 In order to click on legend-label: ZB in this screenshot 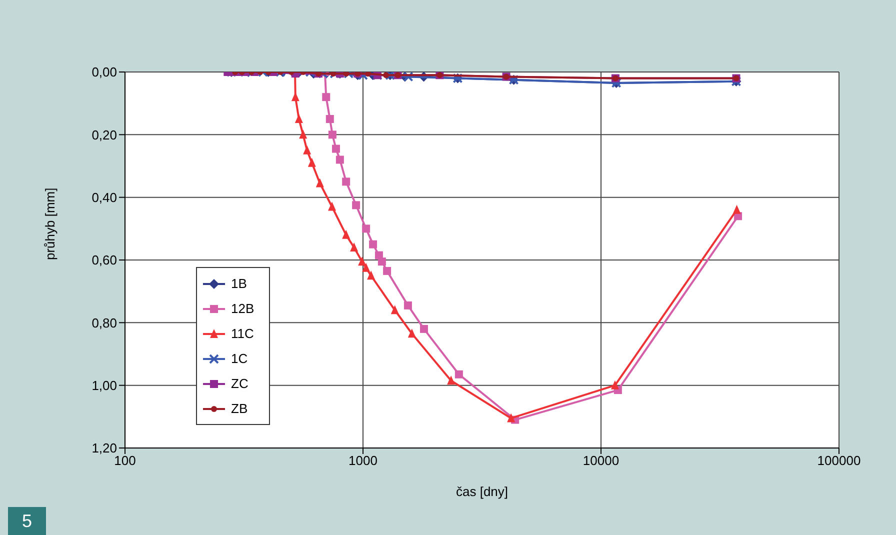, I will do `click(239, 408)`.